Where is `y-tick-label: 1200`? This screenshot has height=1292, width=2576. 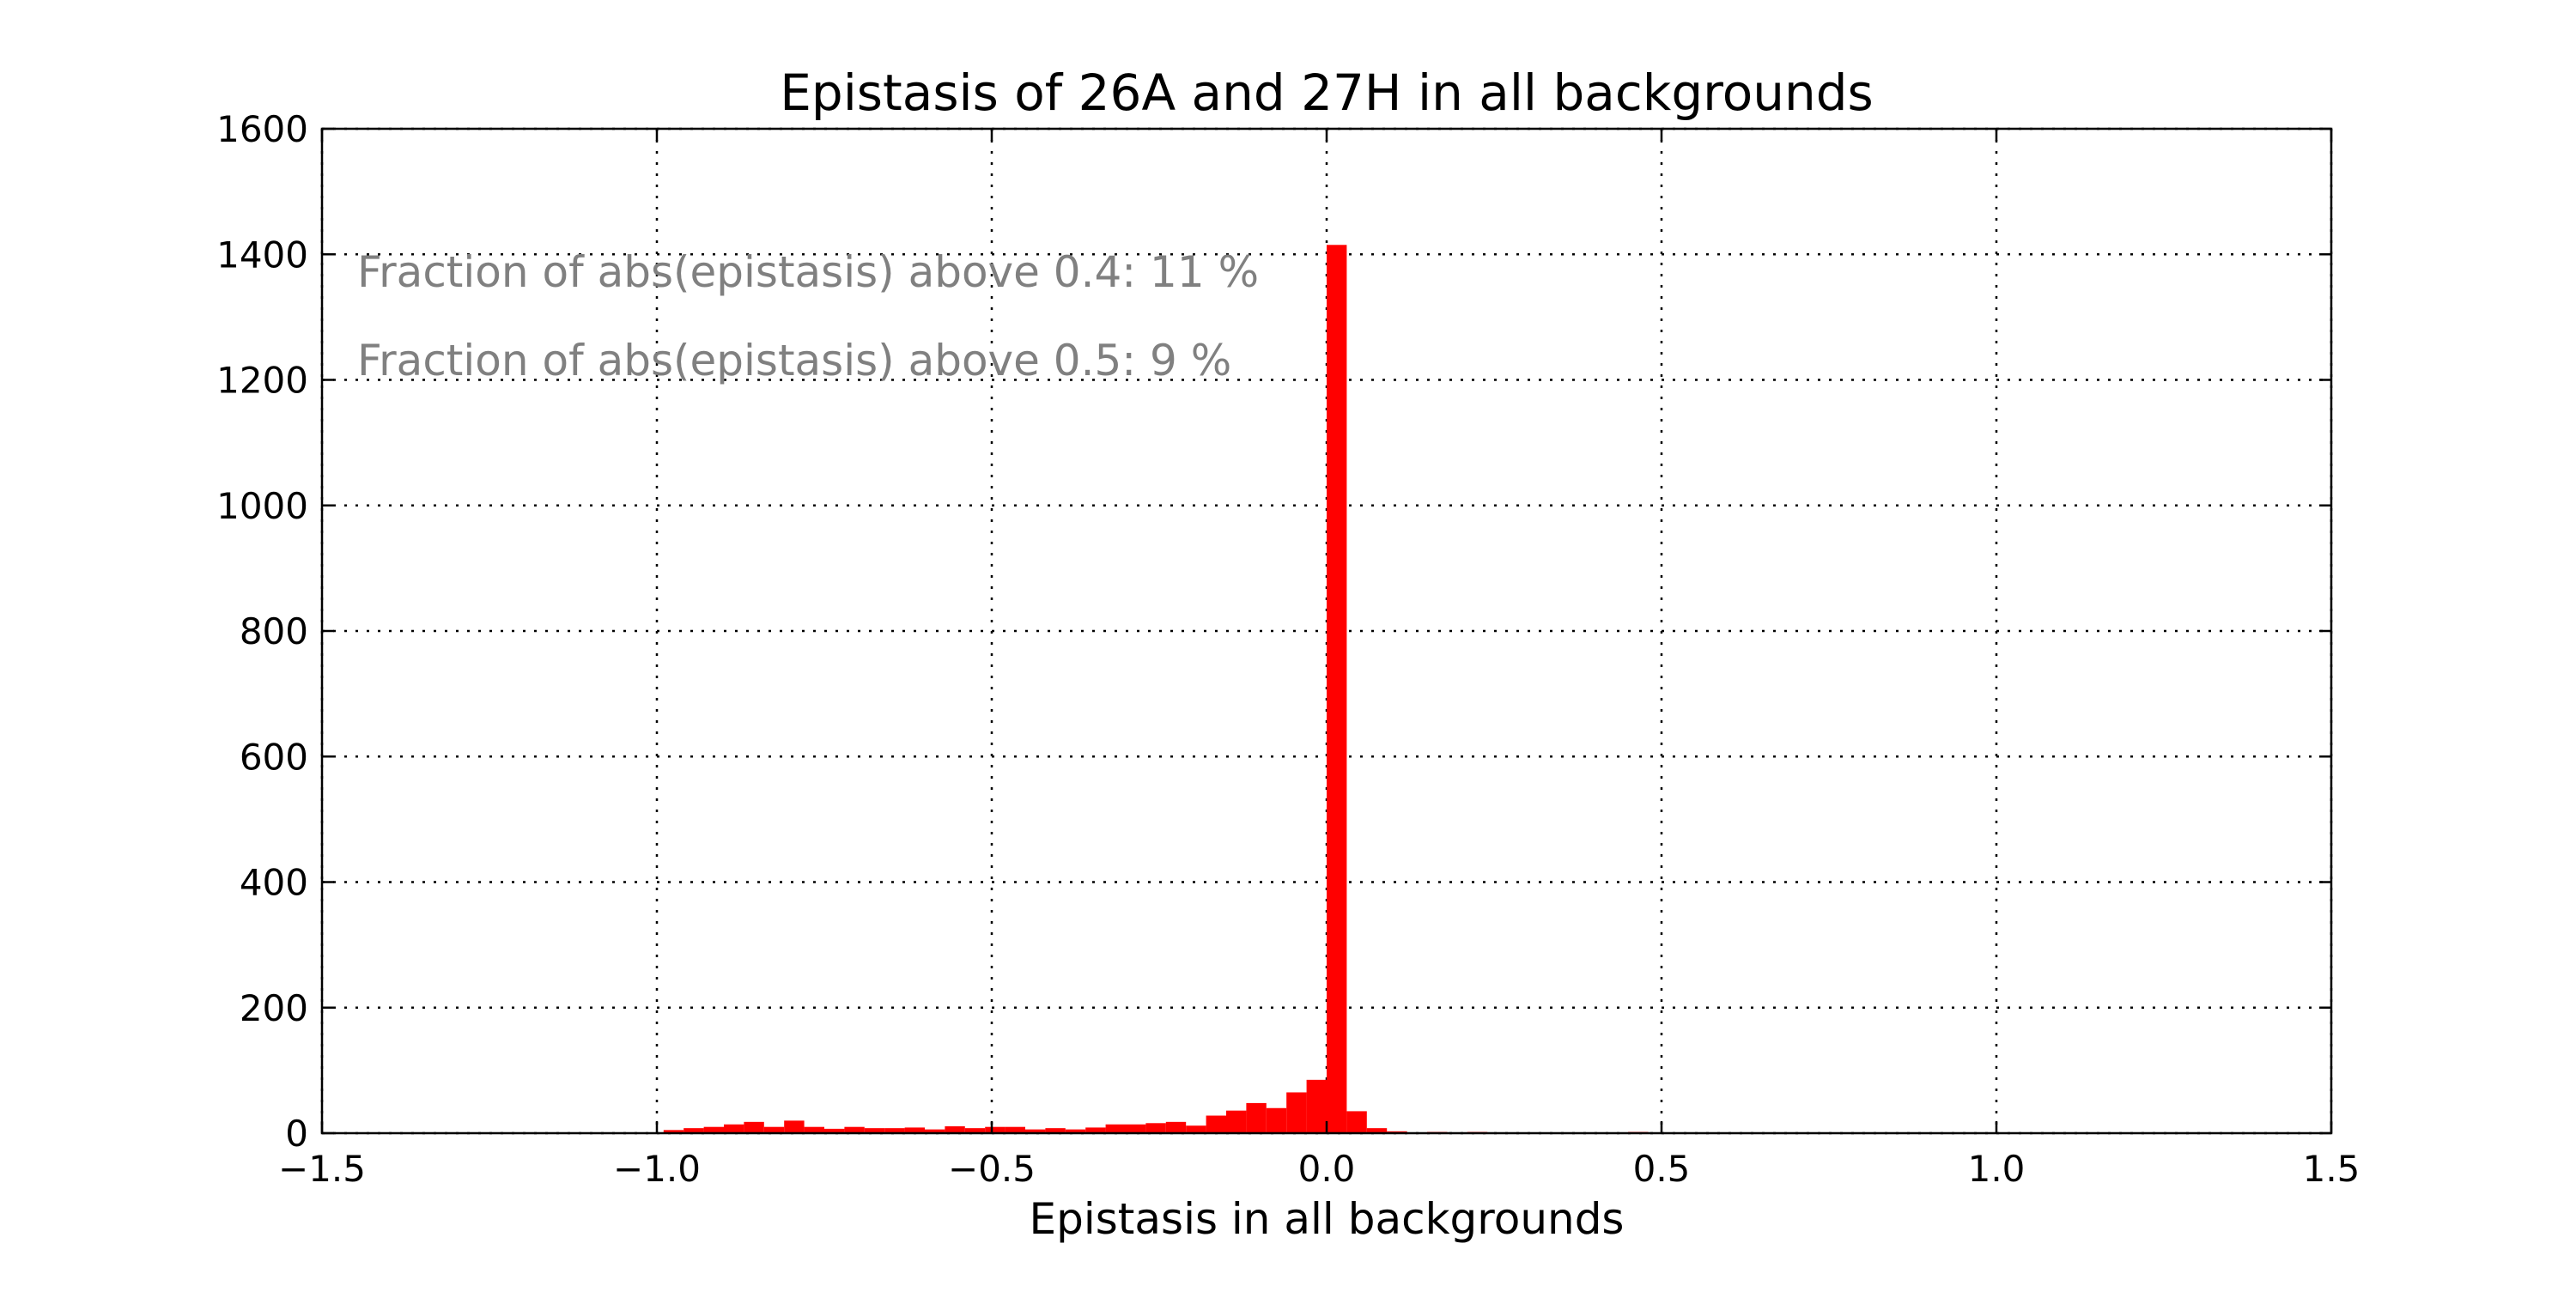 y-tick-label: 1200 is located at coordinates (262, 381).